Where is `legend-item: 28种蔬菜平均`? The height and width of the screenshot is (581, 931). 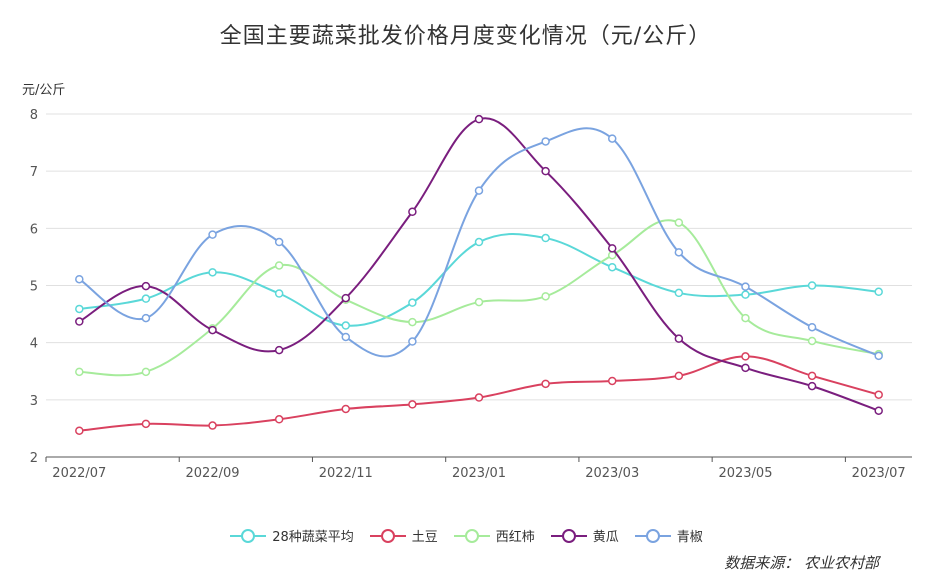
legend-item: 28种蔬菜平均 is located at coordinates (291, 535).